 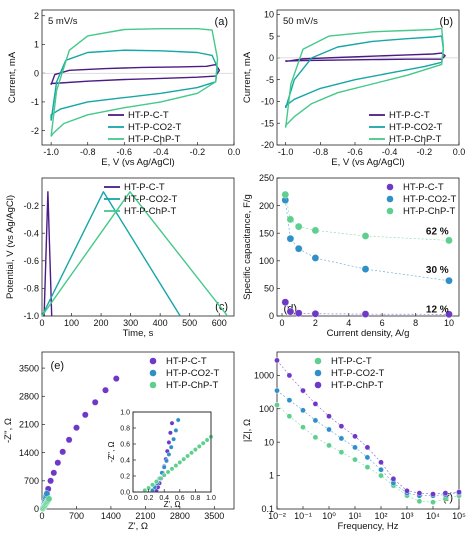 I want to click on x-tick-label: -0.2, so click(x=425, y=152).